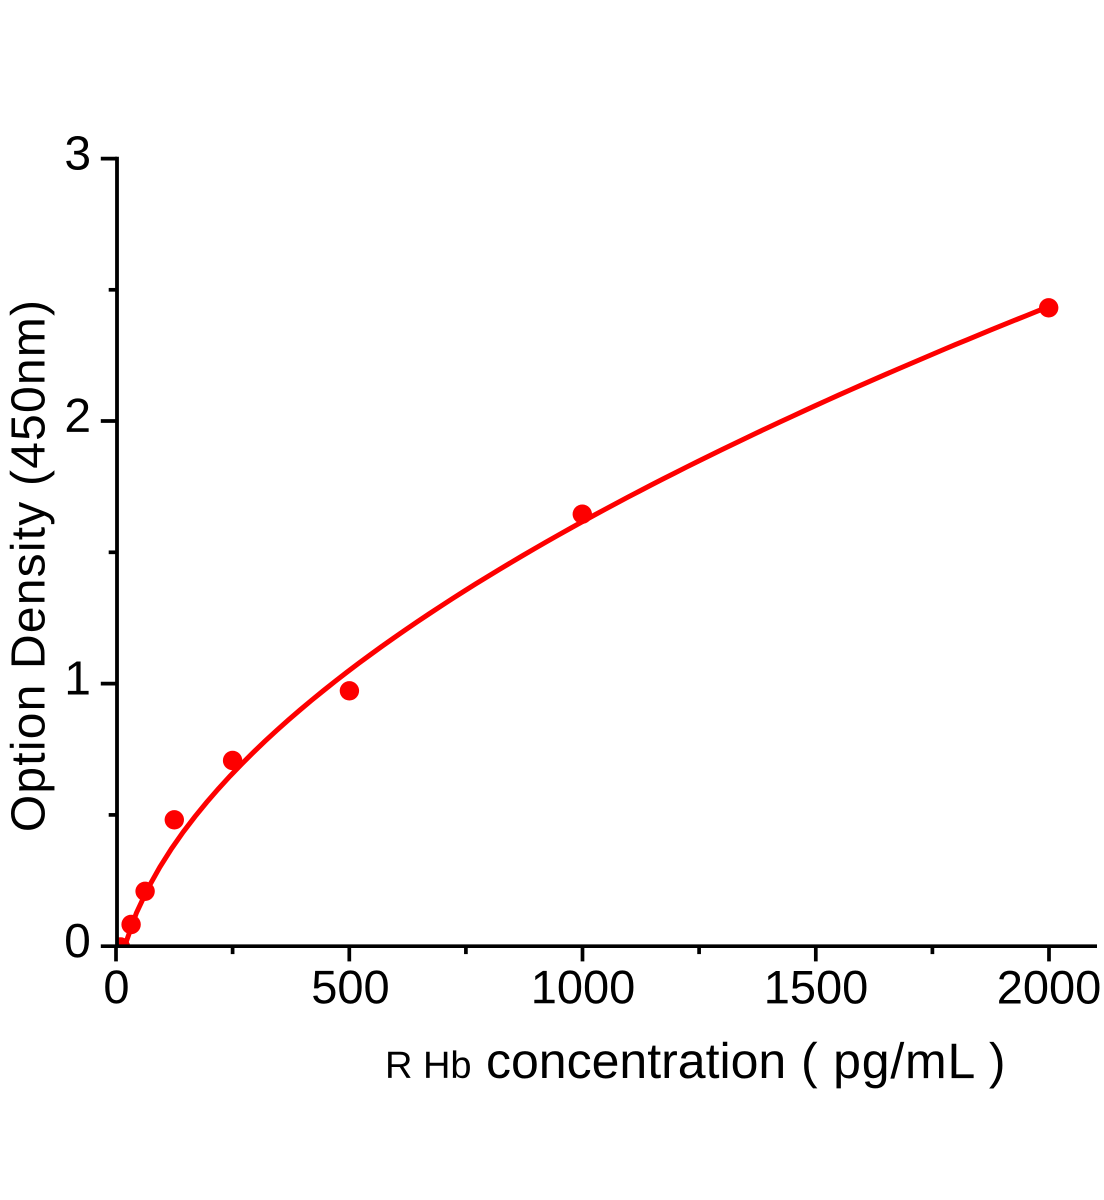 This screenshot has width=1104, height=1200. Describe the element at coordinates (1049, 986) in the screenshot. I see `svg-text: 2000` at that location.